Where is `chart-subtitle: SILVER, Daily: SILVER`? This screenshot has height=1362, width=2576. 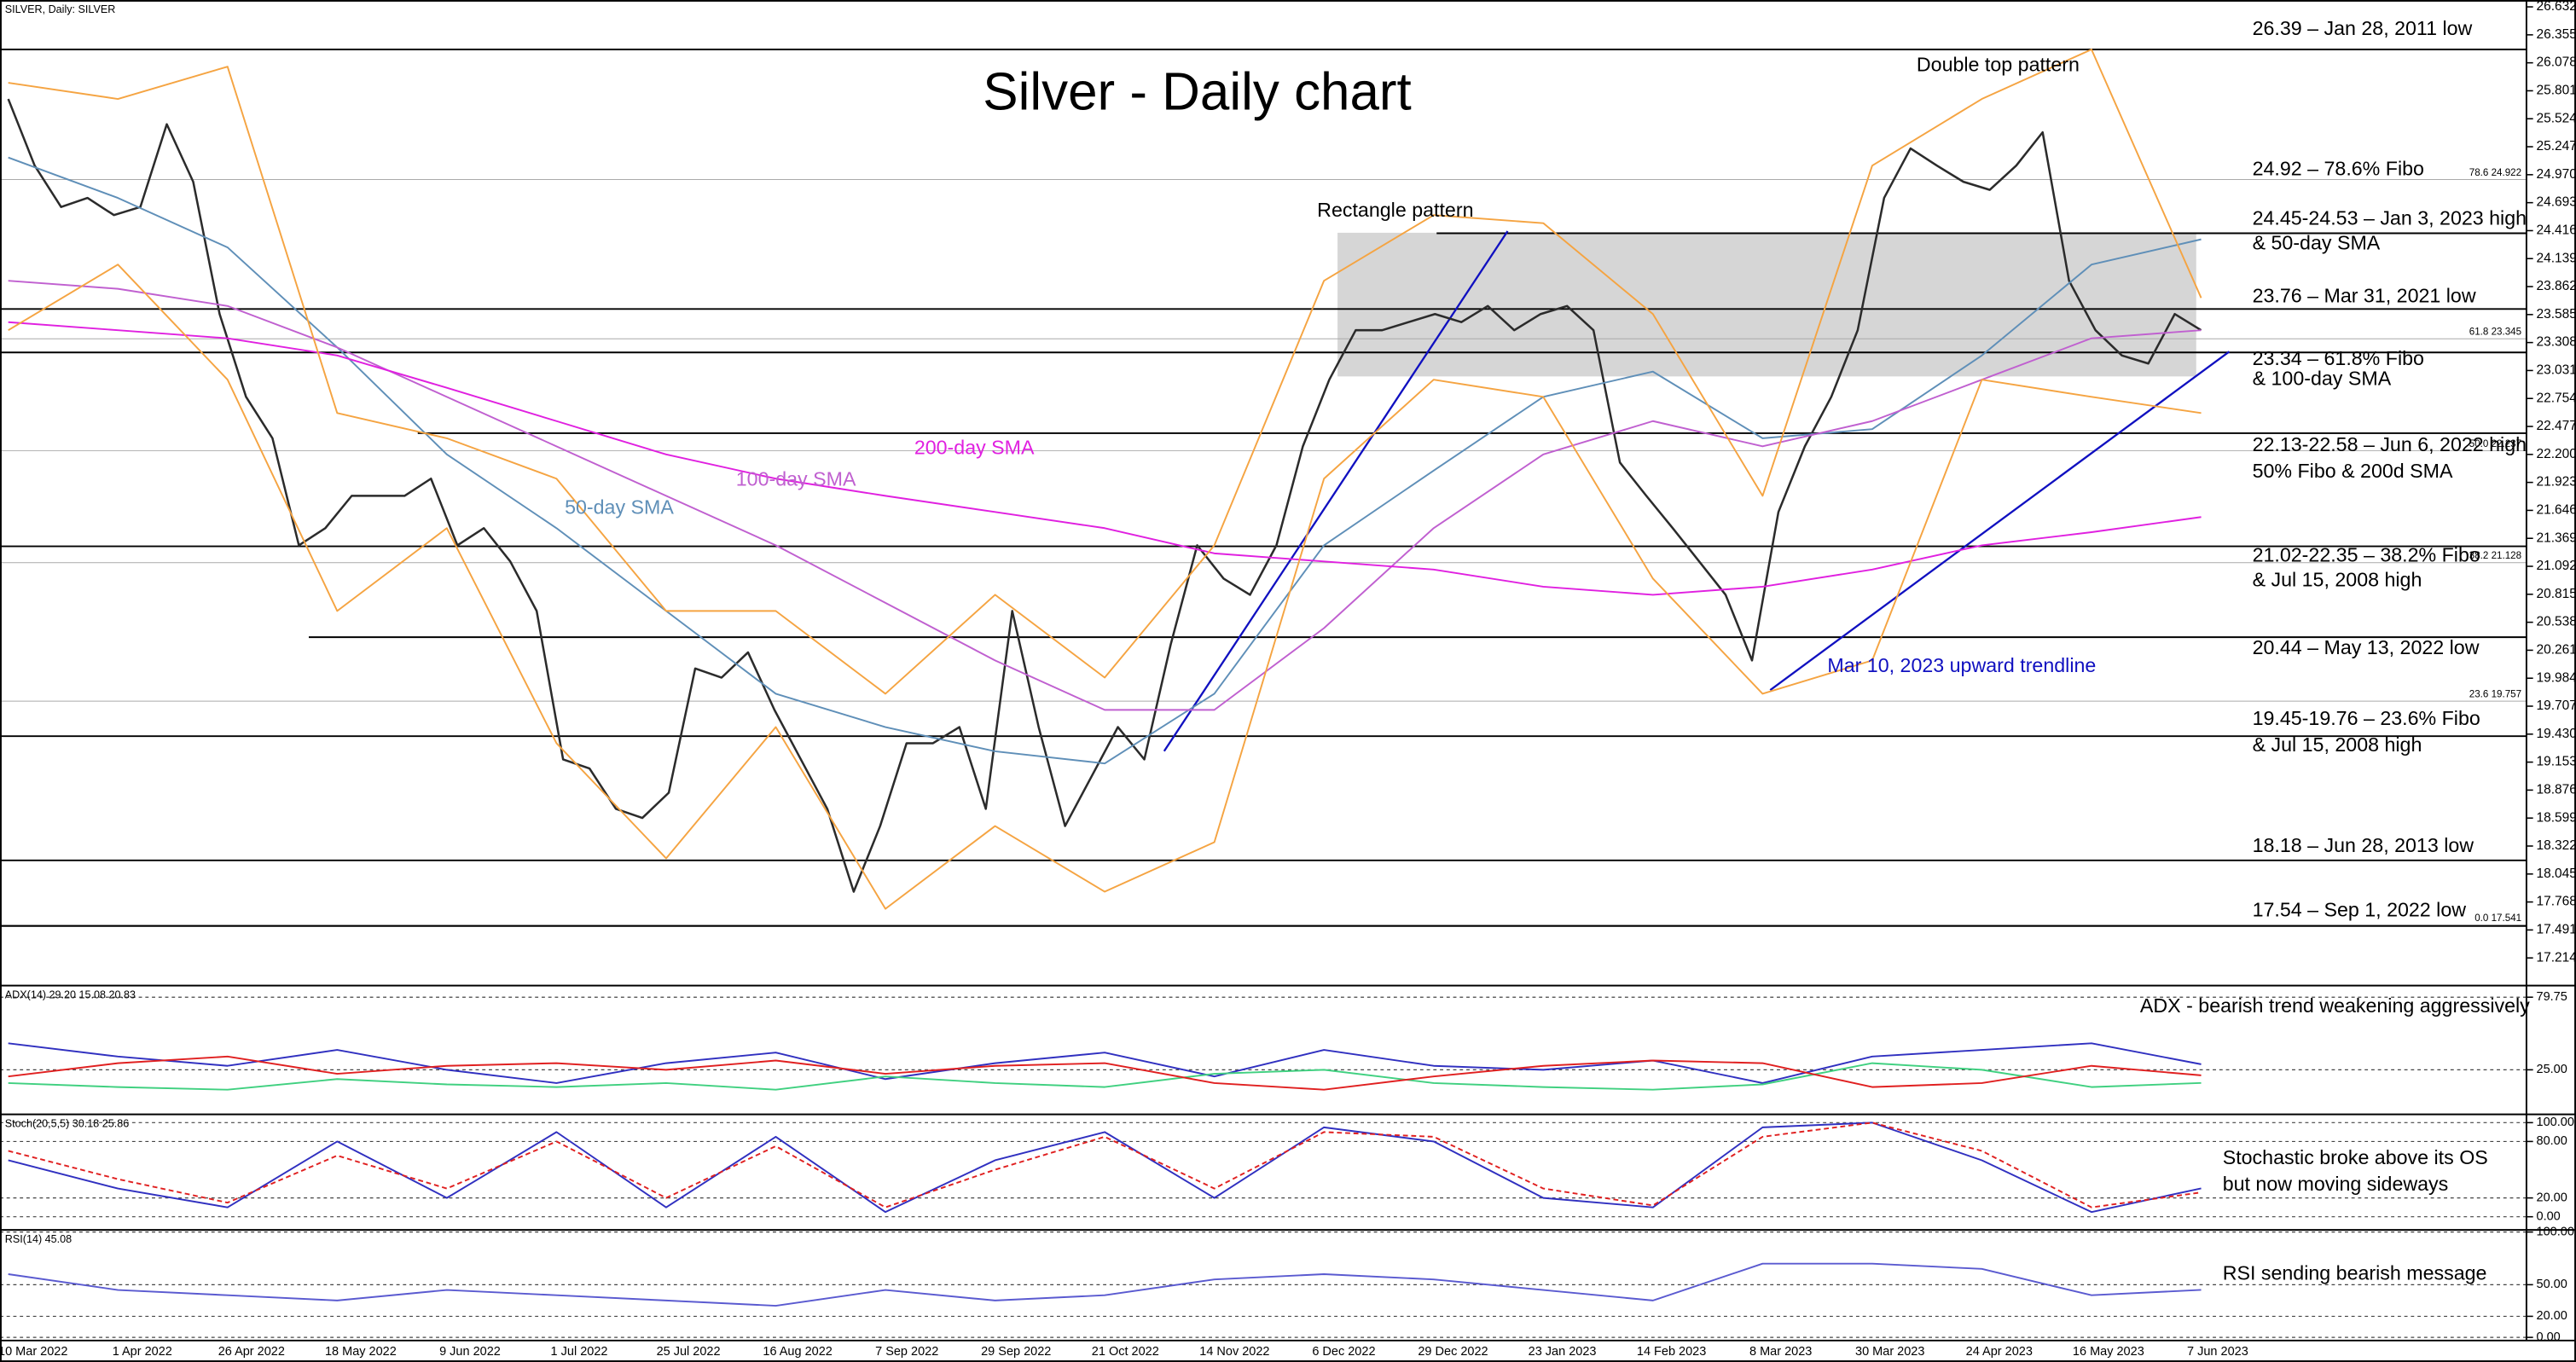 chart-subtitle: SILVER, Daily: SILVER is located at coordinates (60, 9).